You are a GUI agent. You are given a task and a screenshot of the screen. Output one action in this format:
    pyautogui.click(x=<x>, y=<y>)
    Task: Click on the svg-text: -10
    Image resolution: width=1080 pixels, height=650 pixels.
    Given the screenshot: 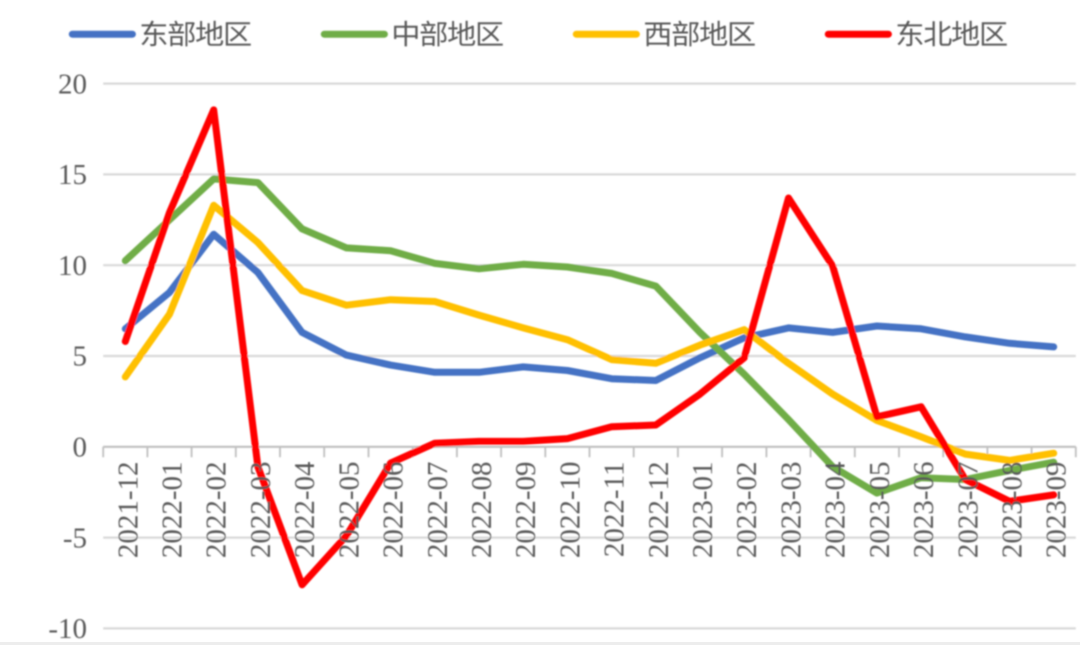 What is the action you would take?
    pyautogui.click(x=67, y=629)
    